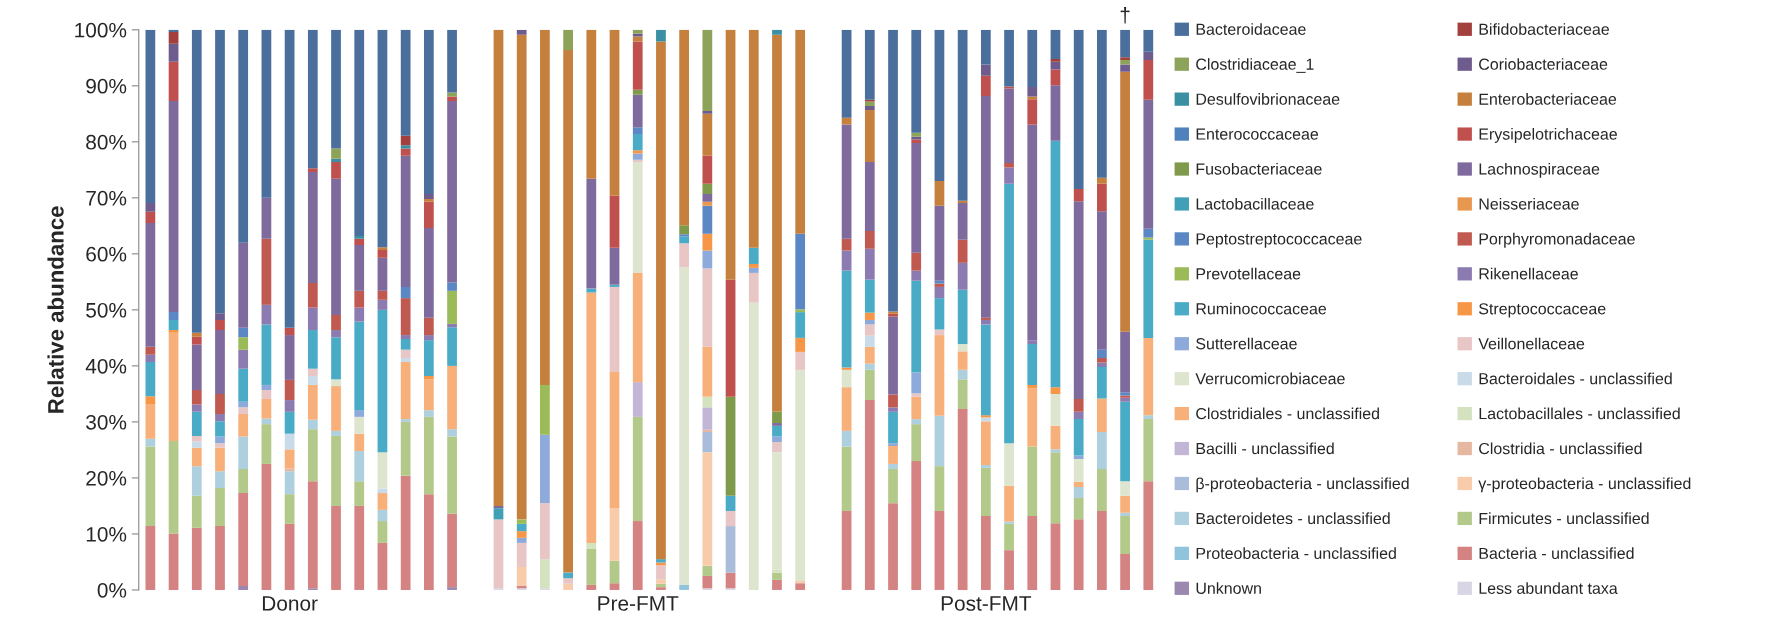 This screenshot has height=621, width=1779. I want to click on y-tick-label: 100%, so click(101, 30).